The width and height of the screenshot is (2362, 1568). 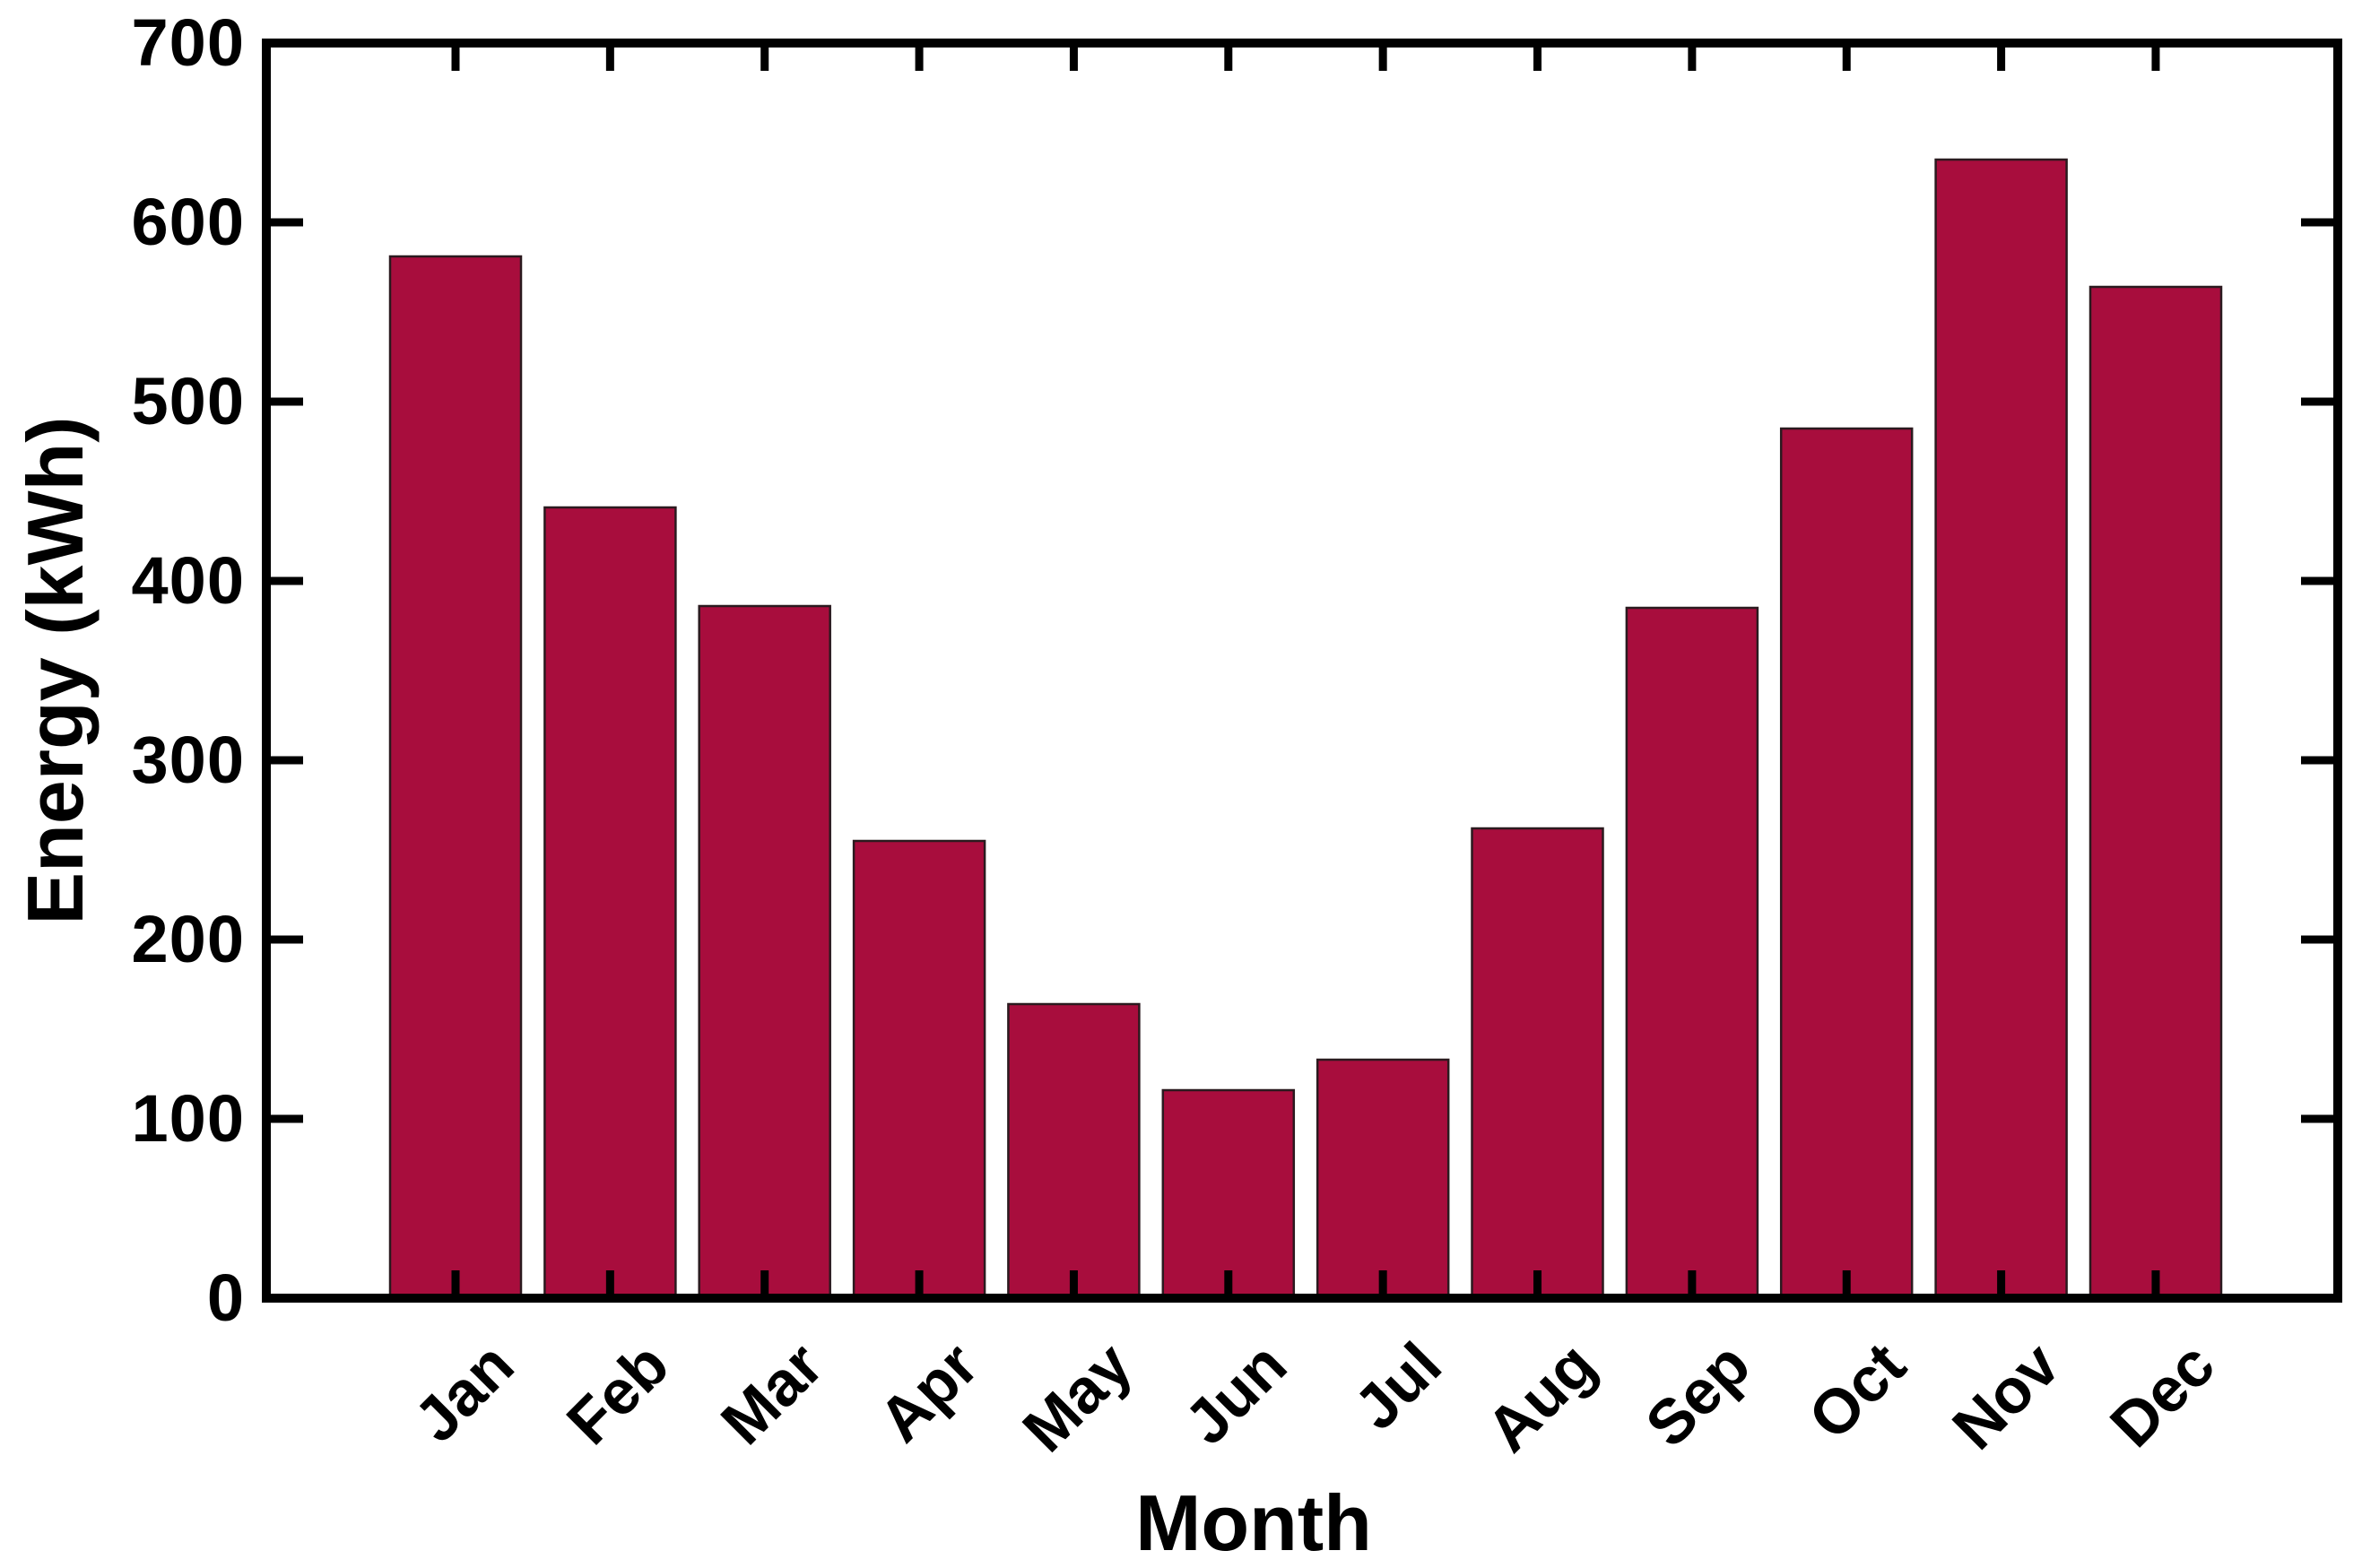 What do you see at coordinates (1846, 863) in the screenshot?
I see `bar-oct` at bounding box center [1846, 863].